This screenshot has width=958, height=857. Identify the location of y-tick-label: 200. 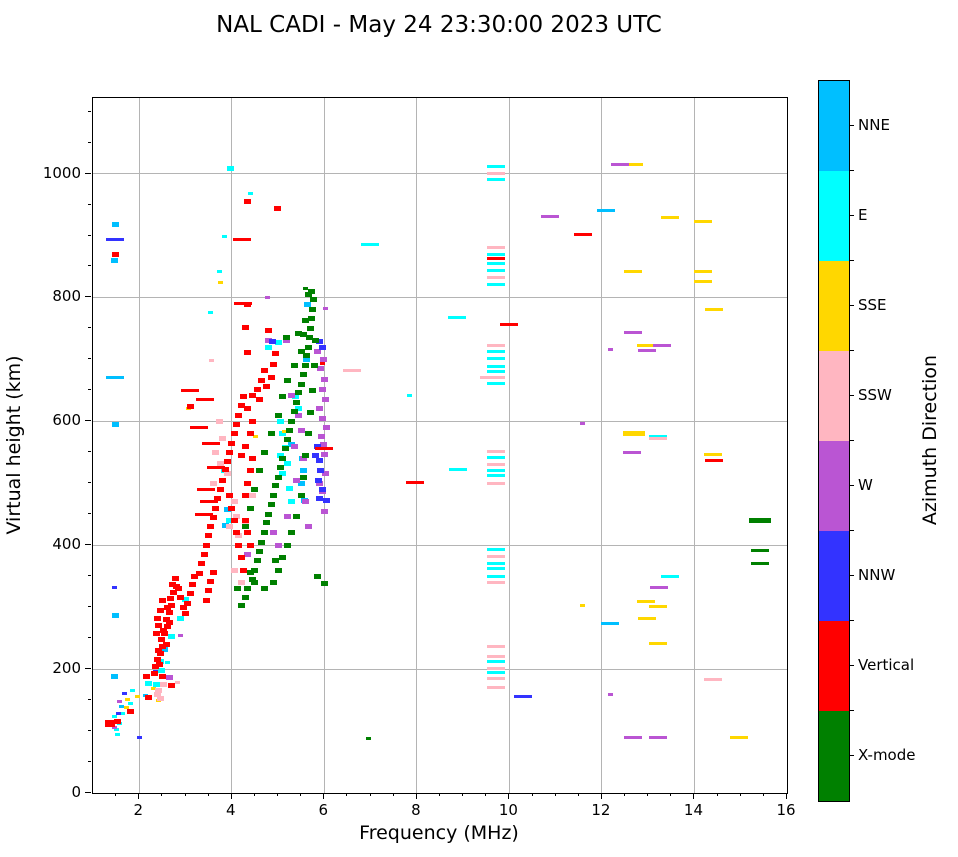
(66, 668).